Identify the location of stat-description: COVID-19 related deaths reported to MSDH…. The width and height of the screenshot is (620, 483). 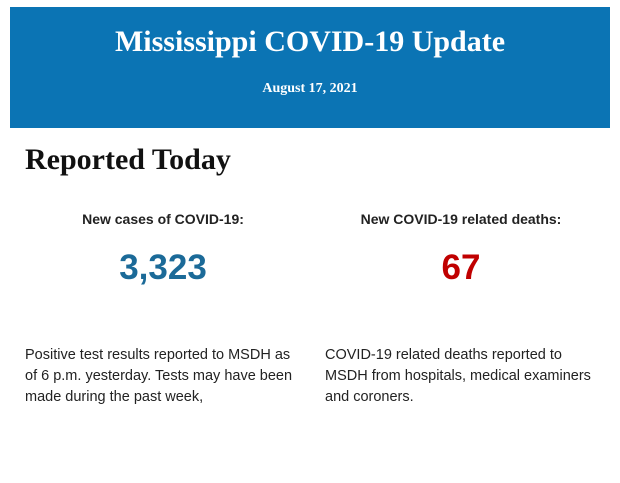
(458, 376).